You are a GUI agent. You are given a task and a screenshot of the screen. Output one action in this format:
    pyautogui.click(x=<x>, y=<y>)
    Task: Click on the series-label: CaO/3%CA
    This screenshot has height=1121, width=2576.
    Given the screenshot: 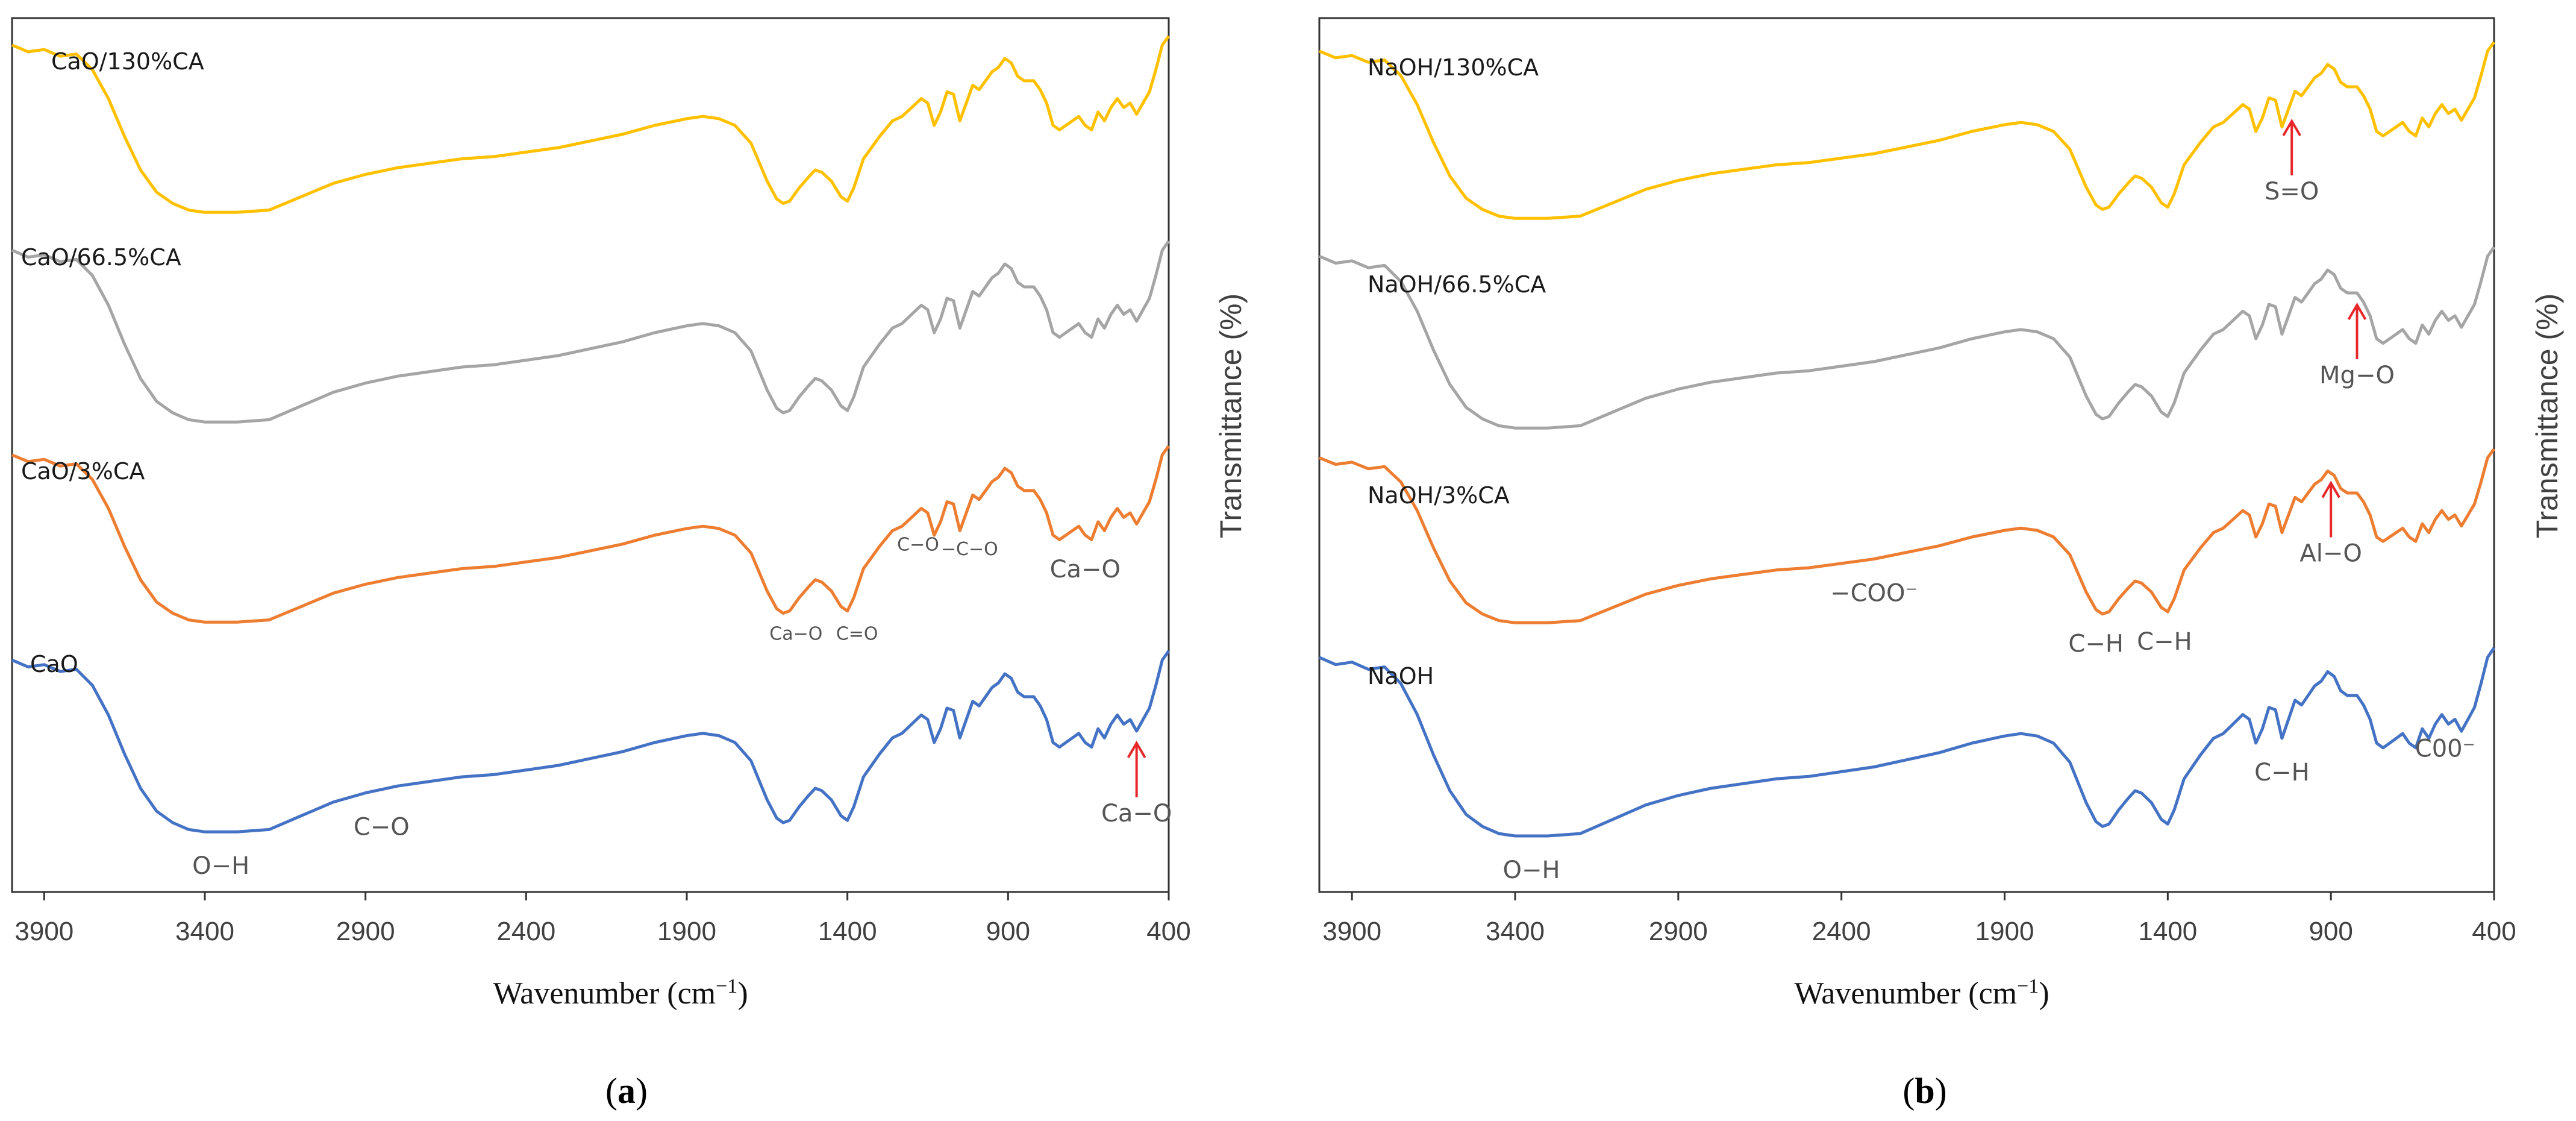 What is the action you would take?
    pyautogui.click(x=83, y=471)
    